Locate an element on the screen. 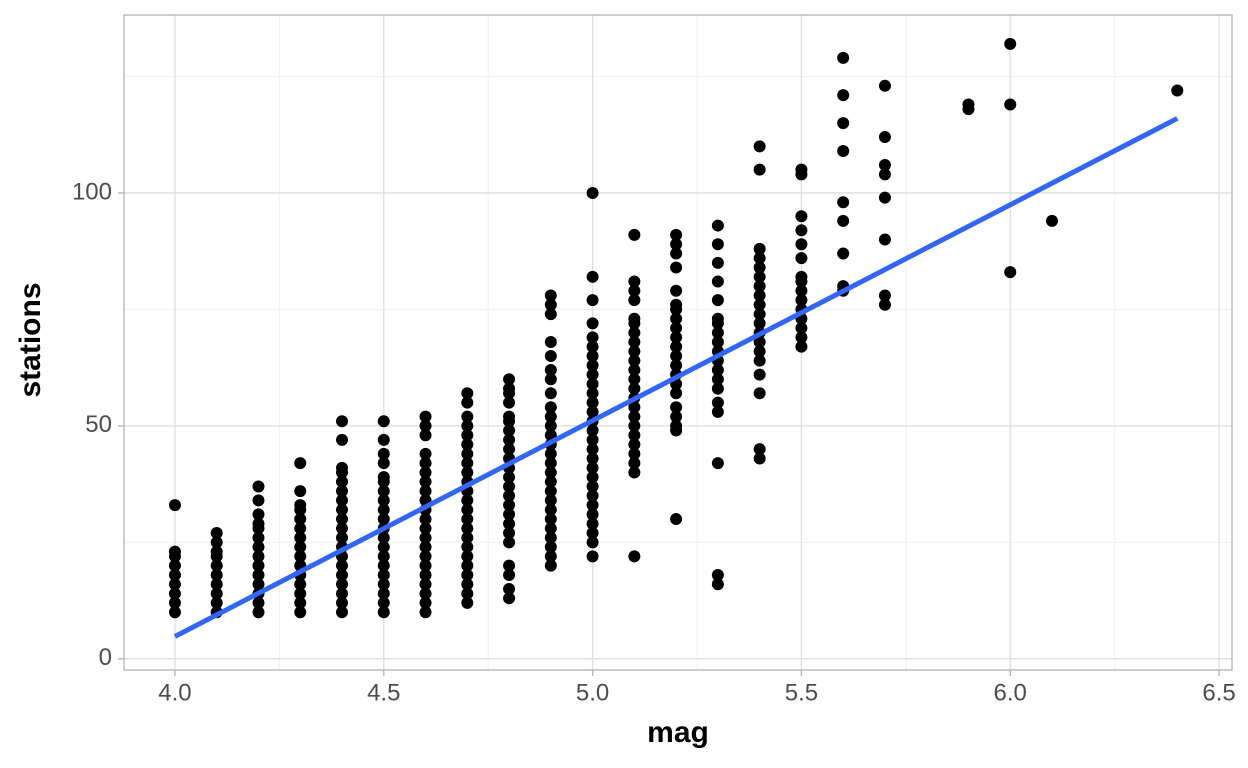  x-tick-label: 5.0 is located at coordinates (592, 692).